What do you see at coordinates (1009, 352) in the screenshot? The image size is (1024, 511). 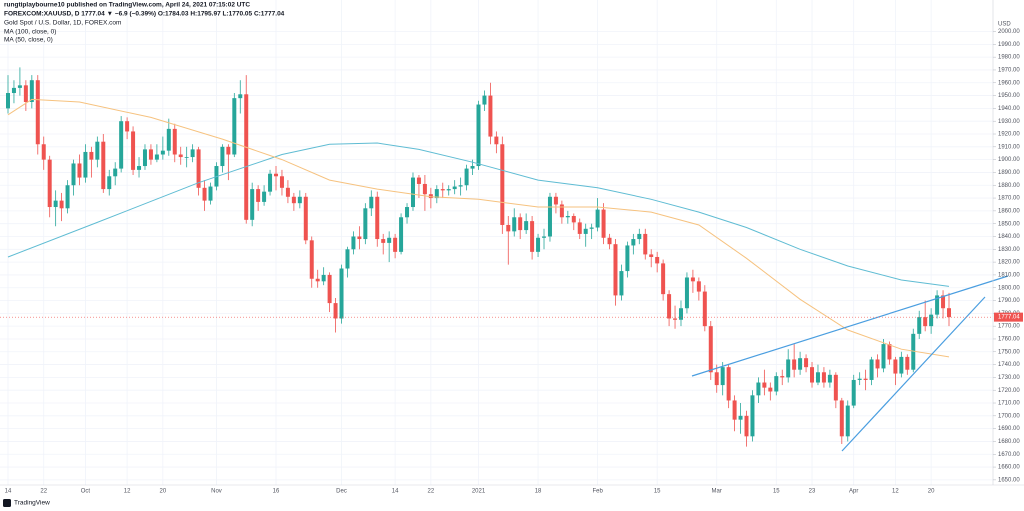 I see `y-tick-label: 1750.00` at bounding box center [1009, 352].